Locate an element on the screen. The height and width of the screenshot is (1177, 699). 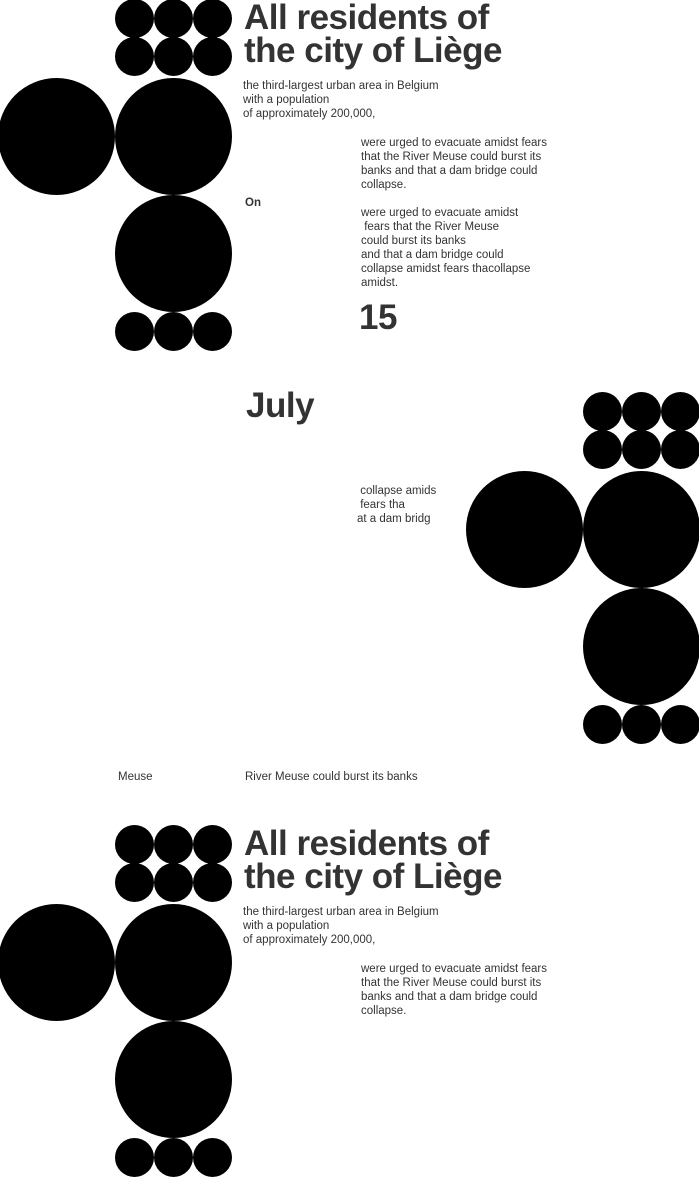
footer-right-text: River Meuse could burst its banks is located at coordinates (331, 777).